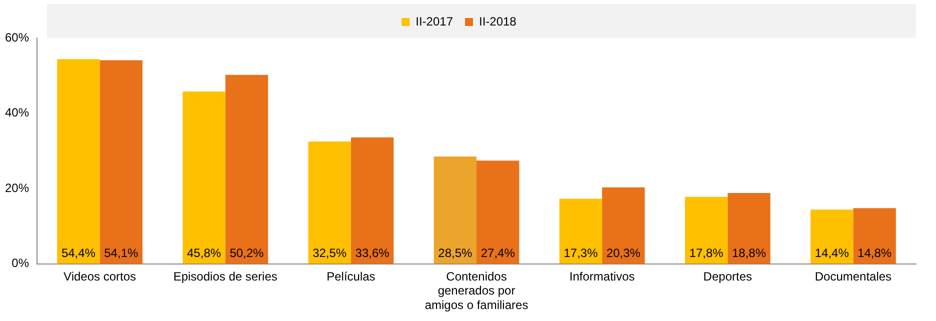 Image resolution: width=936 pixels, height=321 pixels. I want to click on x-tick-label: Documentales, so click(853, 276).